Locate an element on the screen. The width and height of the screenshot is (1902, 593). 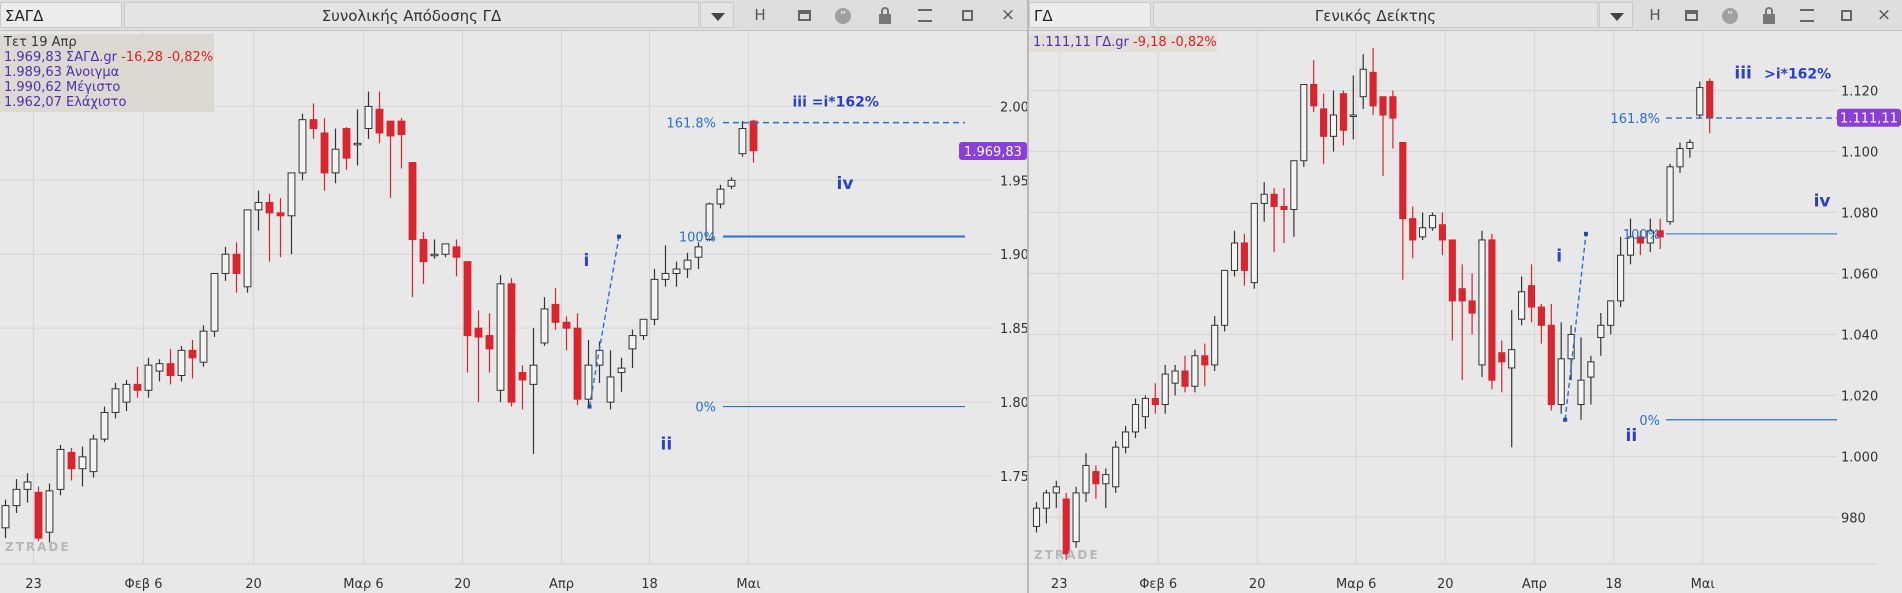
symbol-field: ΓΔ is located at coordinates (1090, 15).